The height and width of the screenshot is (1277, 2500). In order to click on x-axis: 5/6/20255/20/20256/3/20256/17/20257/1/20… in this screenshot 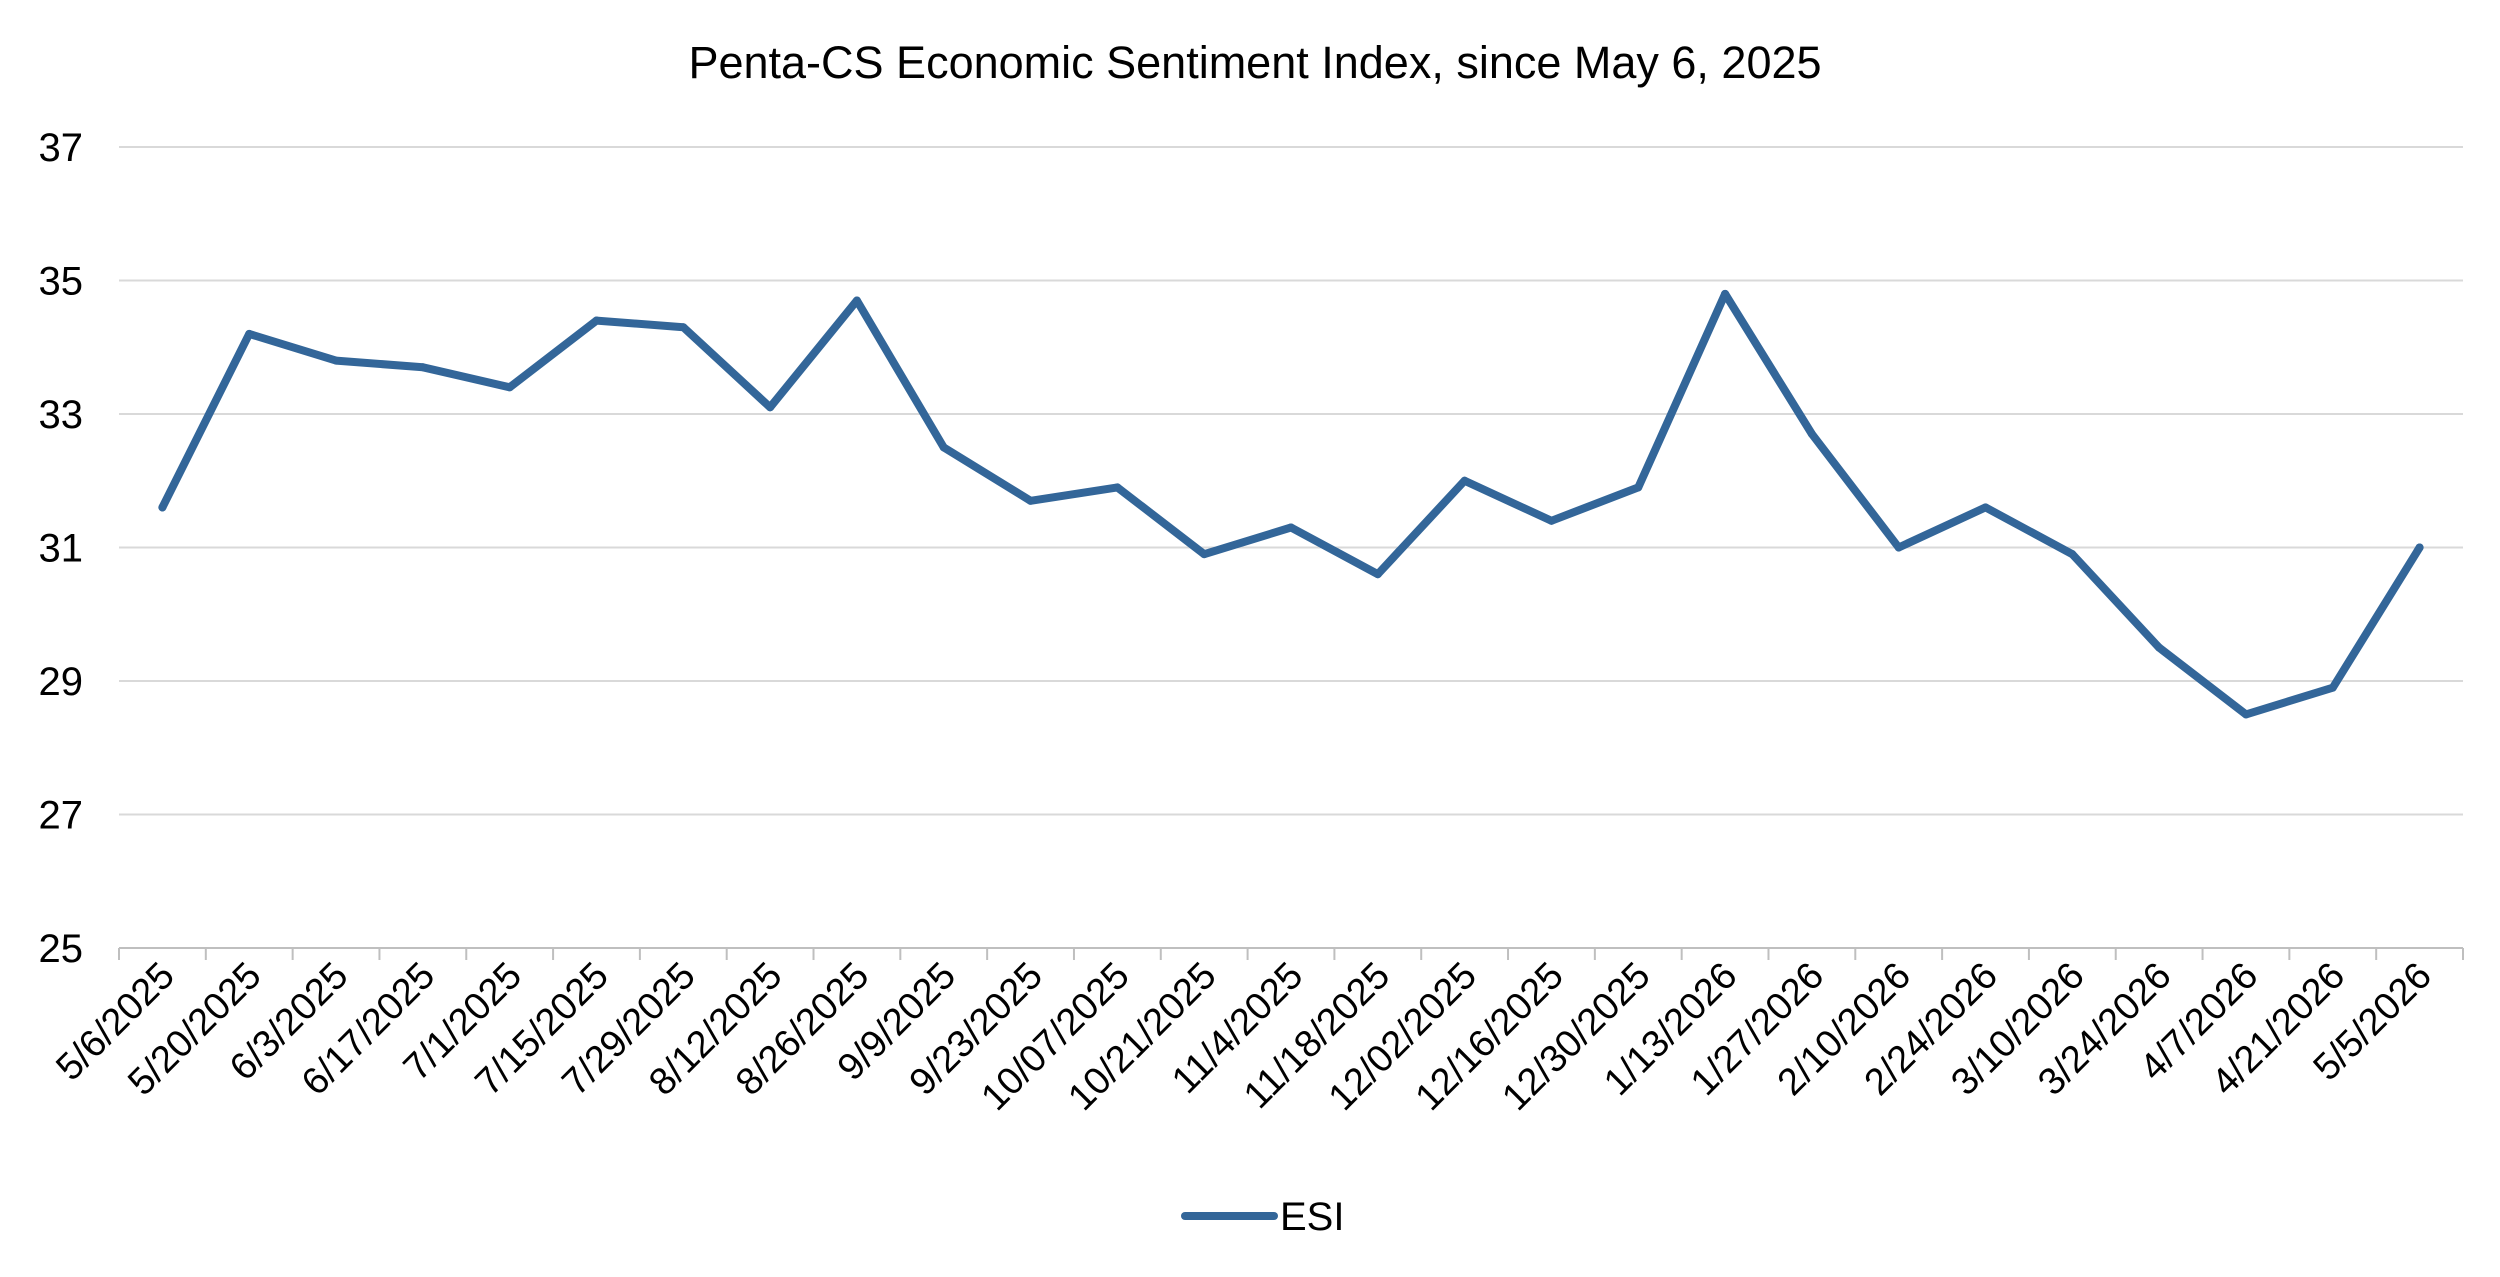, I will do `click(1256, 1033)`.